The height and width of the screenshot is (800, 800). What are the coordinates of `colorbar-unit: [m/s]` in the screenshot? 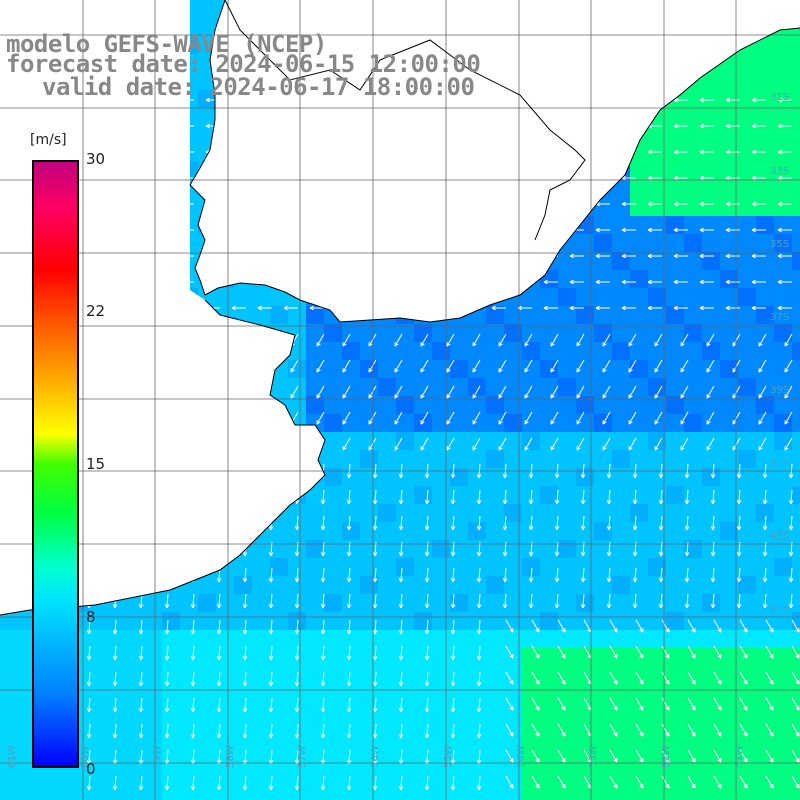 It's located at (48, 140).